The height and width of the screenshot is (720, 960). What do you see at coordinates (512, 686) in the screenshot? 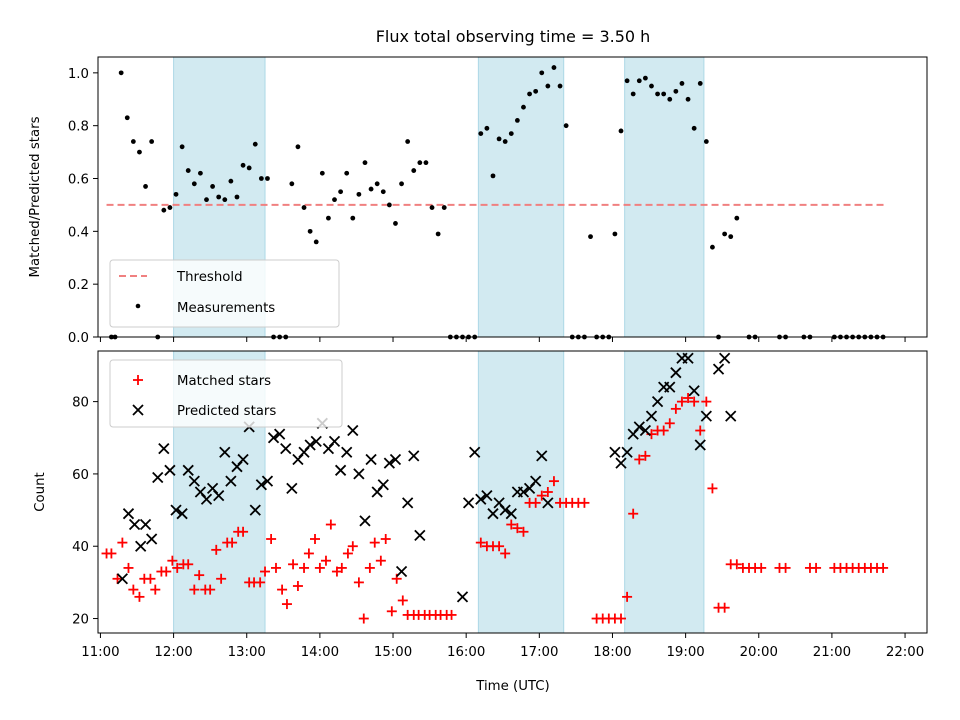
I see `x-axis-label: Time (UTC)` at bounding box center [512, 686].